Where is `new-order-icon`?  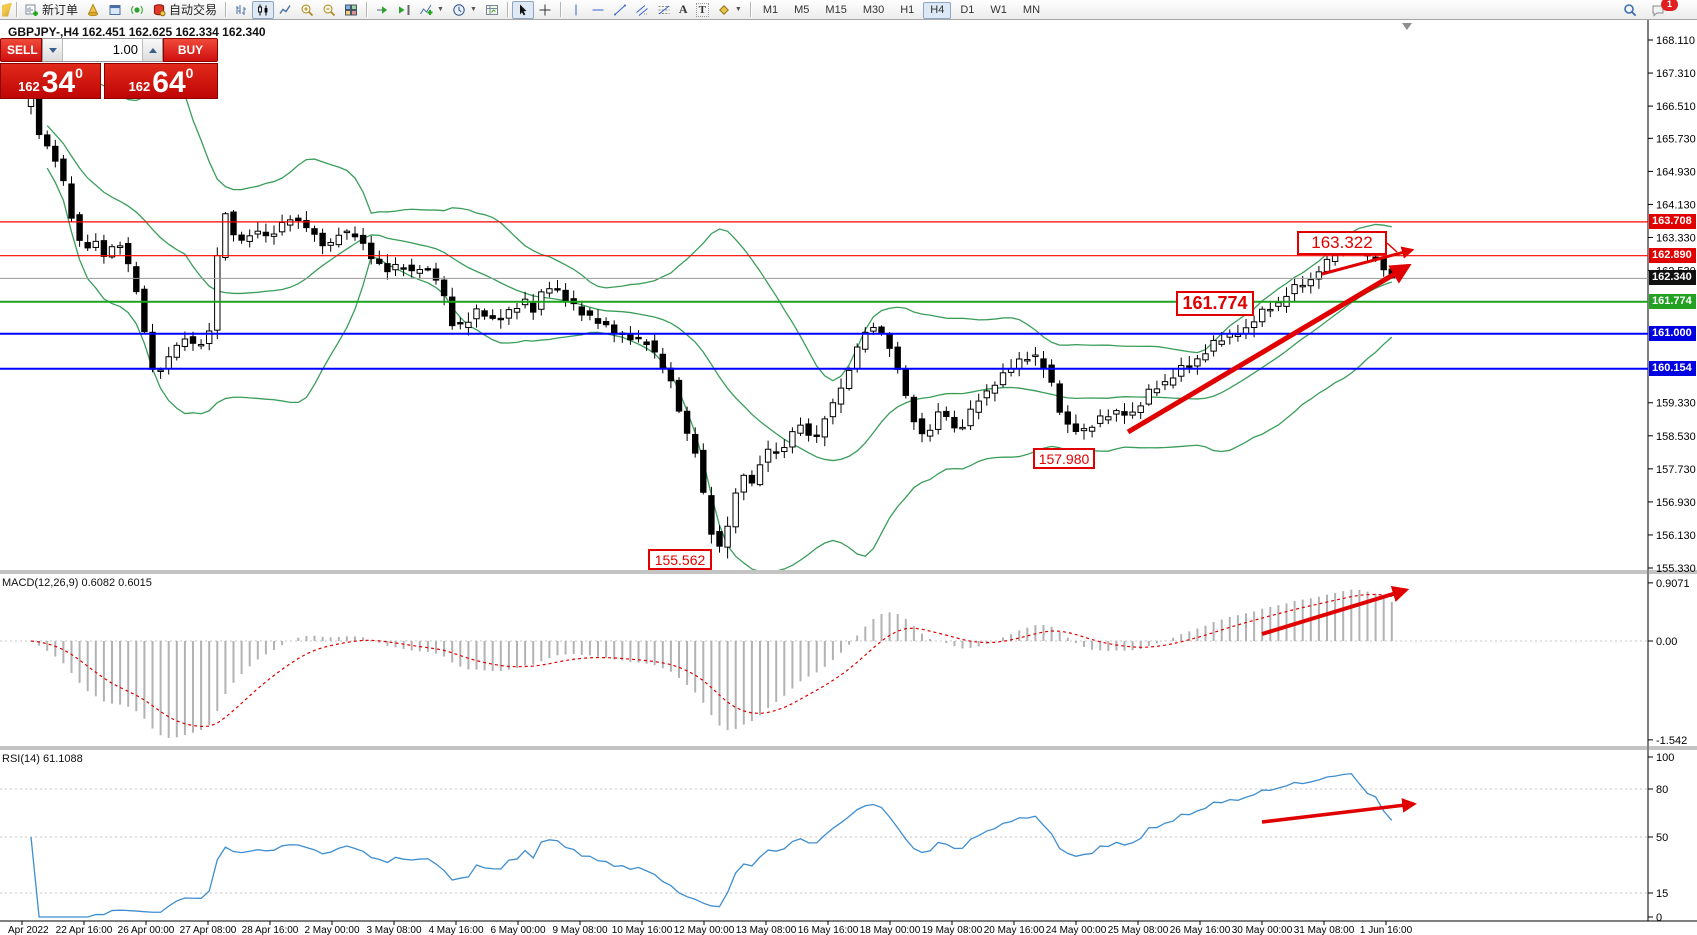
new-order-icon is located at coordinates (31, 10).